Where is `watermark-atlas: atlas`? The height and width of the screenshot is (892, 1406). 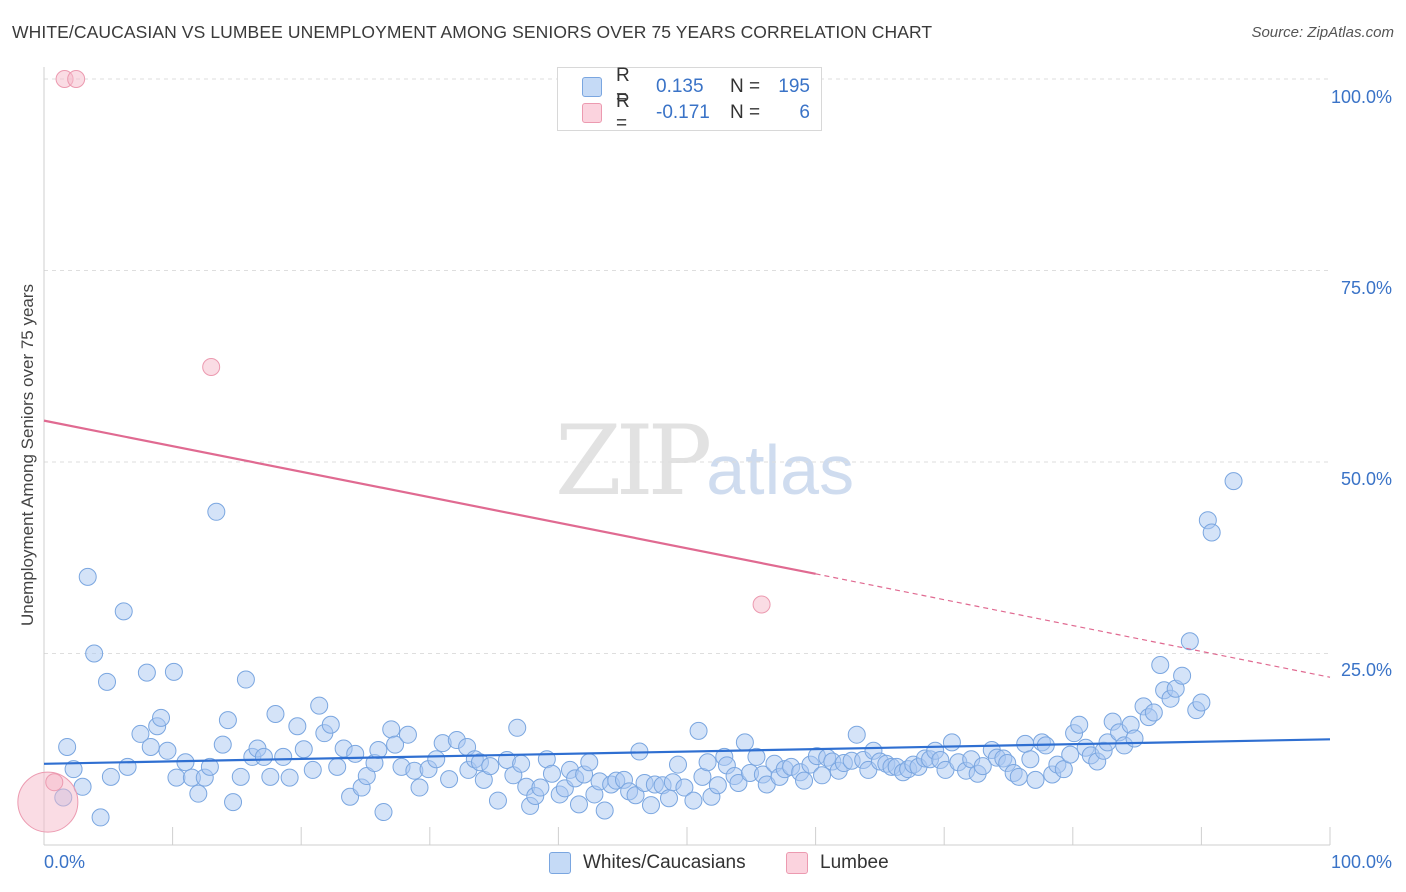
watermark-atlas: atlas is located at coordinates (780, 470).